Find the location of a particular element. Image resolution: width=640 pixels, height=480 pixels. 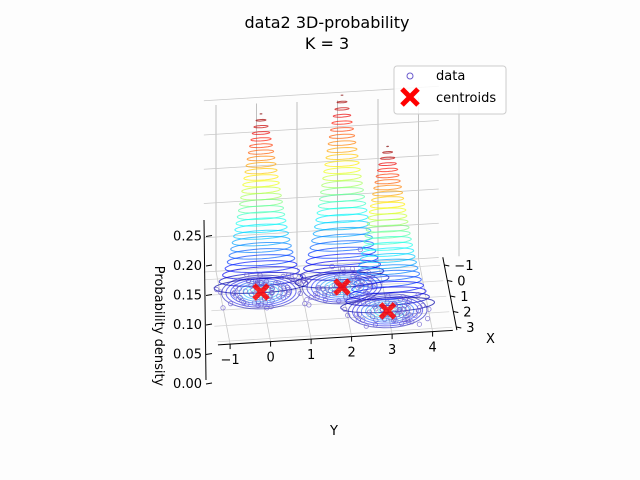

grid-line-floor is located at coordinates (304, 303).